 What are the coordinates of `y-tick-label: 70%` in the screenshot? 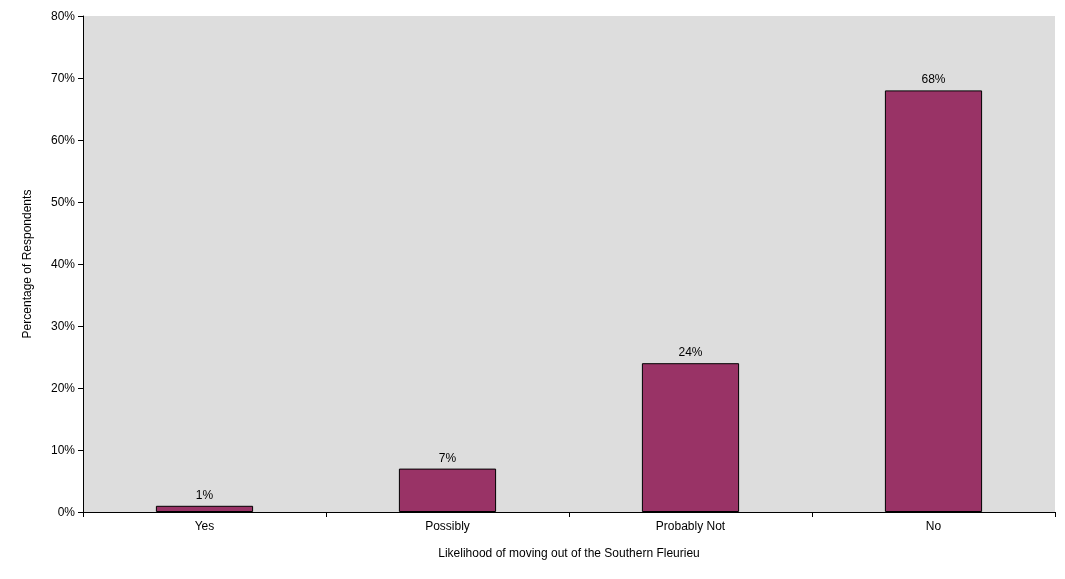 It's located at (63, 78).